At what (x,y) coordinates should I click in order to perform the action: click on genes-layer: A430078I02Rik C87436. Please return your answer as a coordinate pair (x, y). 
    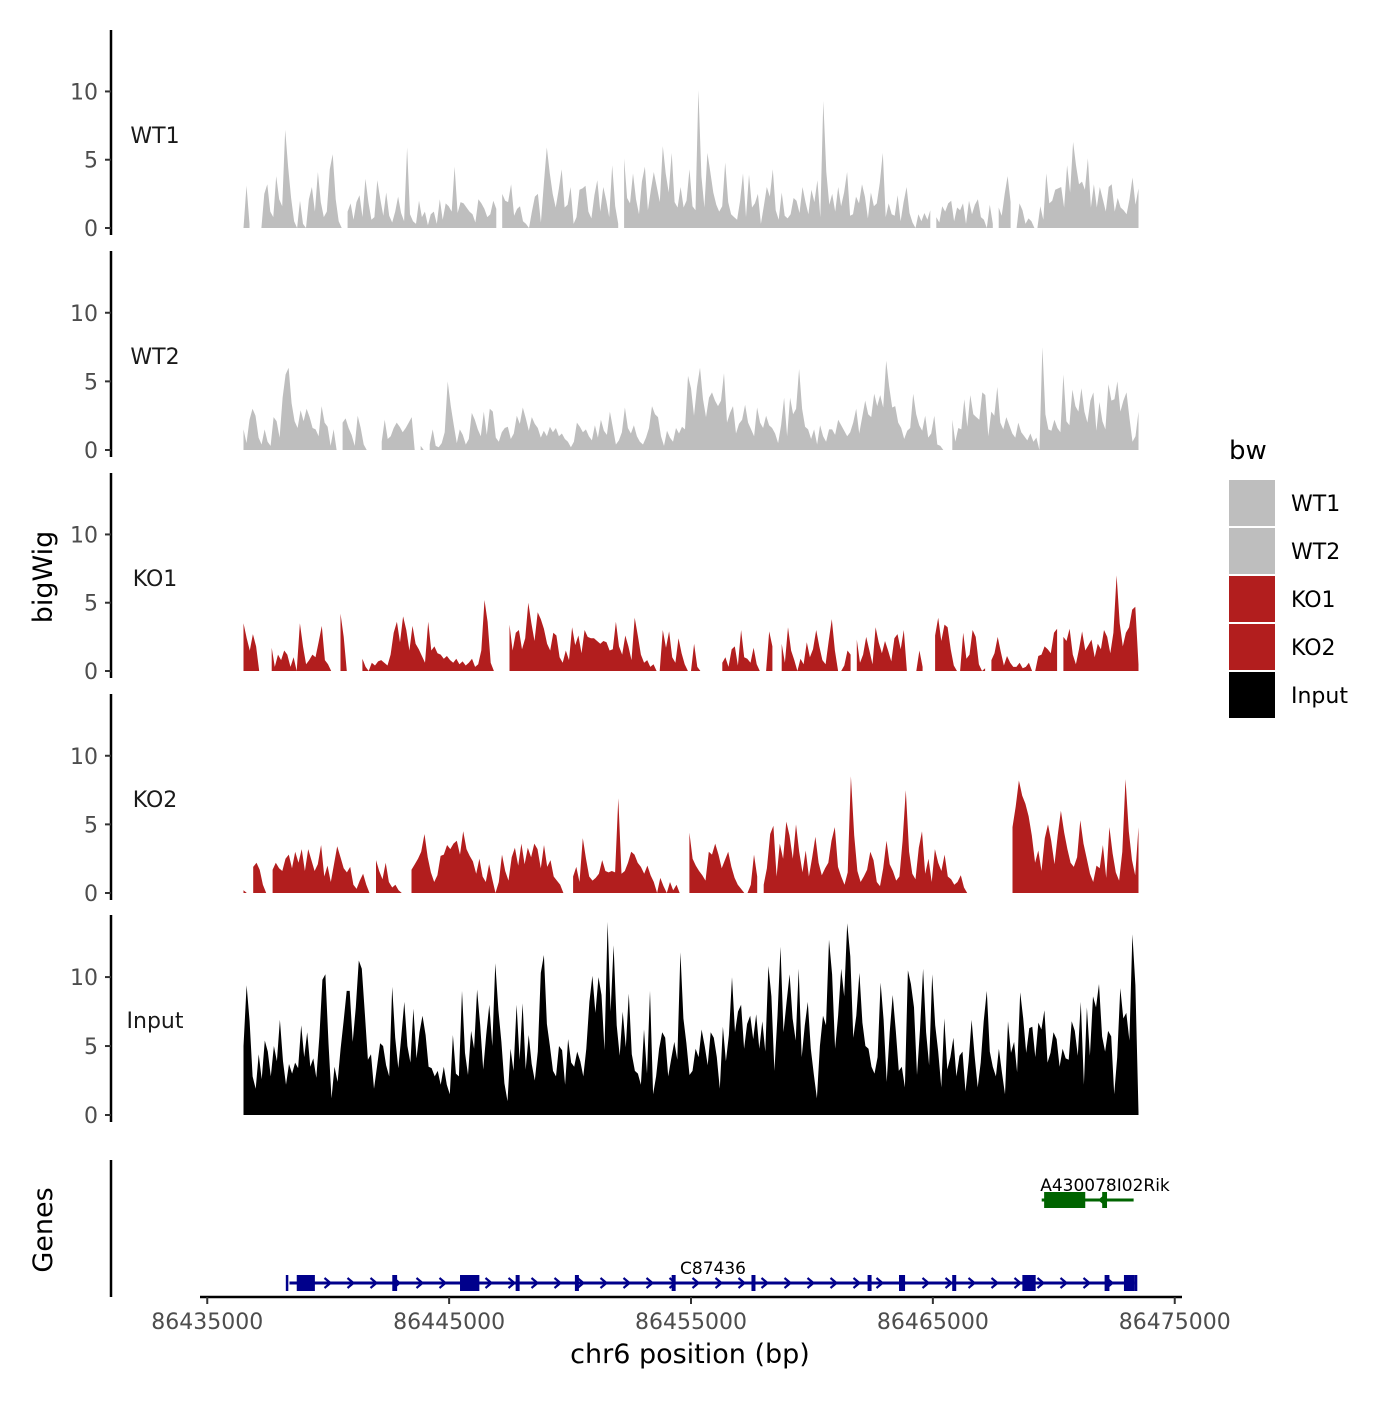
    Looking at the image, I should click on (639, 1228).